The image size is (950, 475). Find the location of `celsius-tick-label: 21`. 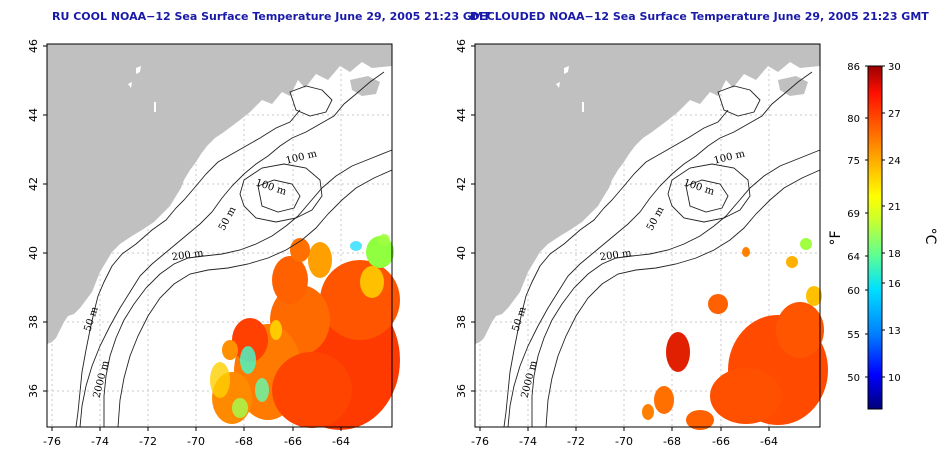

celsius-tick-label: 21 is located at coordinates (894, 207).